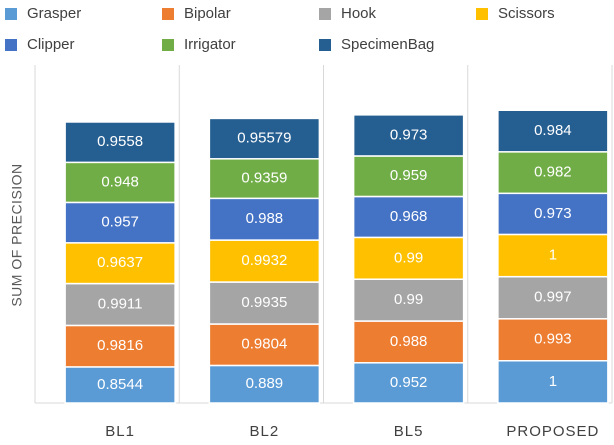  I want to click on legend-label: Hook, so click(359, 13).